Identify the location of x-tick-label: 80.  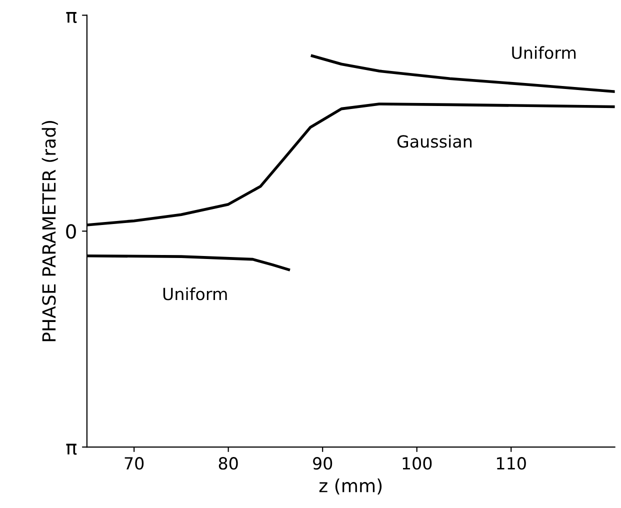
(228, 463).